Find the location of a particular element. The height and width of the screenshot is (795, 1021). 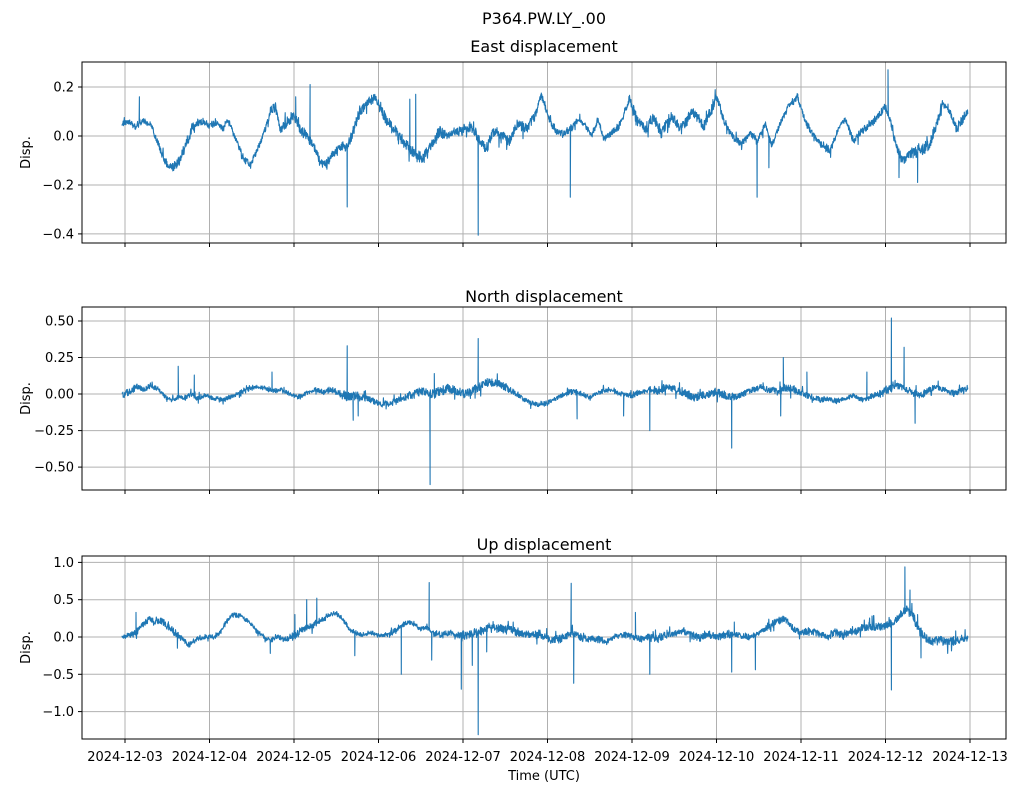

y-tick-label: 0.2 is located at coordinates (63, 88).